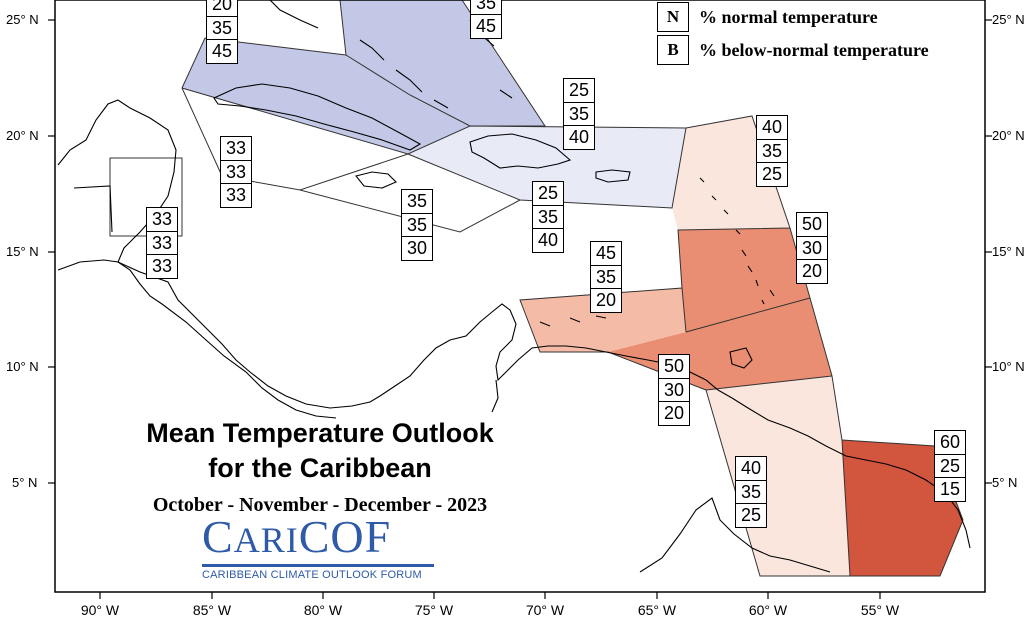 The height and width of the screenshot is (630, 1036). Describe the element at coordinates (320, 505) in the screenshot. I see `map-period: October - November - December - 2023` at that location.